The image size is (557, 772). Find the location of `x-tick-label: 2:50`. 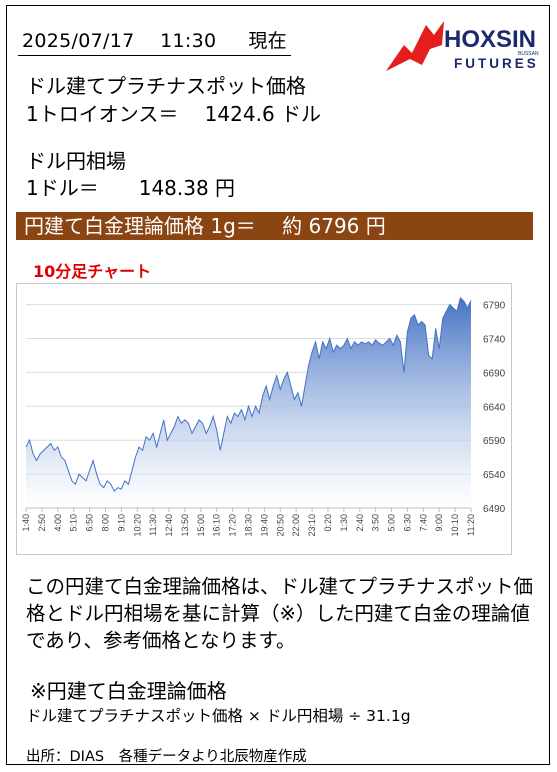

x-tick-label: 2:50 is located at coordinates (42, 523).